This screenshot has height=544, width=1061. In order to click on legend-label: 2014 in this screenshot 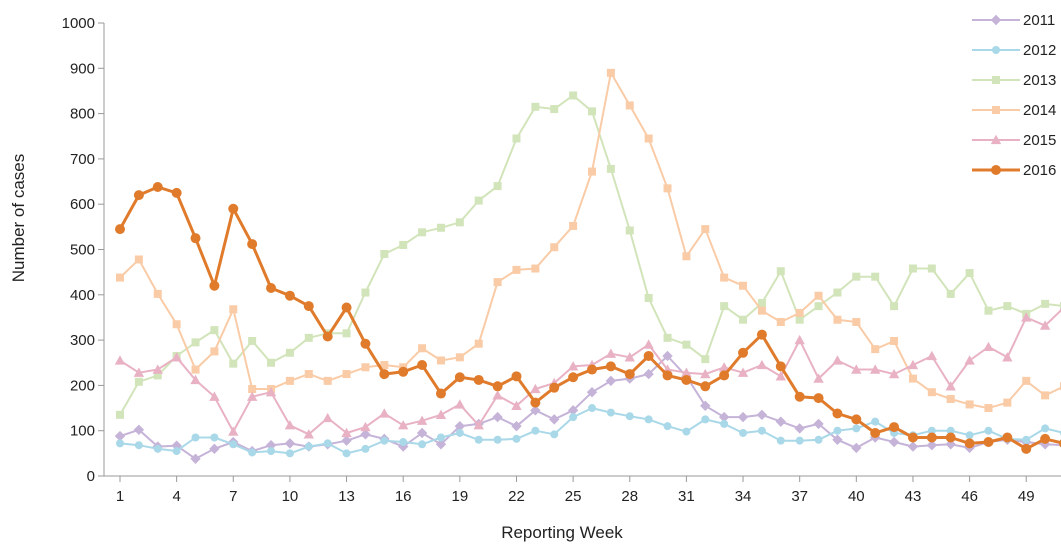, I will do `click(1039, 110)`.